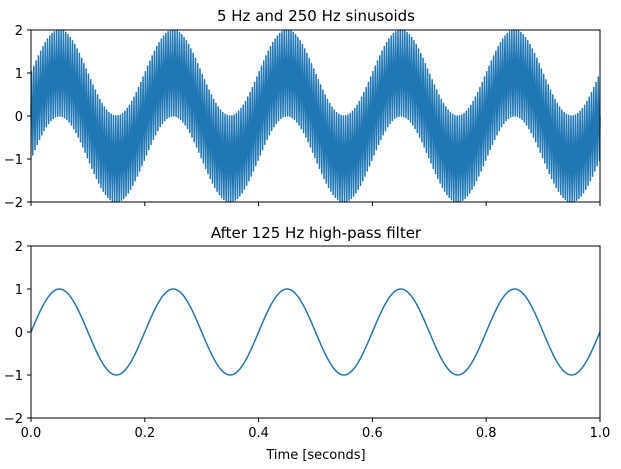  Describe the element at coordinates (486, 433) in the screenshot. I see `x-tick-label: 0.8` at that location.